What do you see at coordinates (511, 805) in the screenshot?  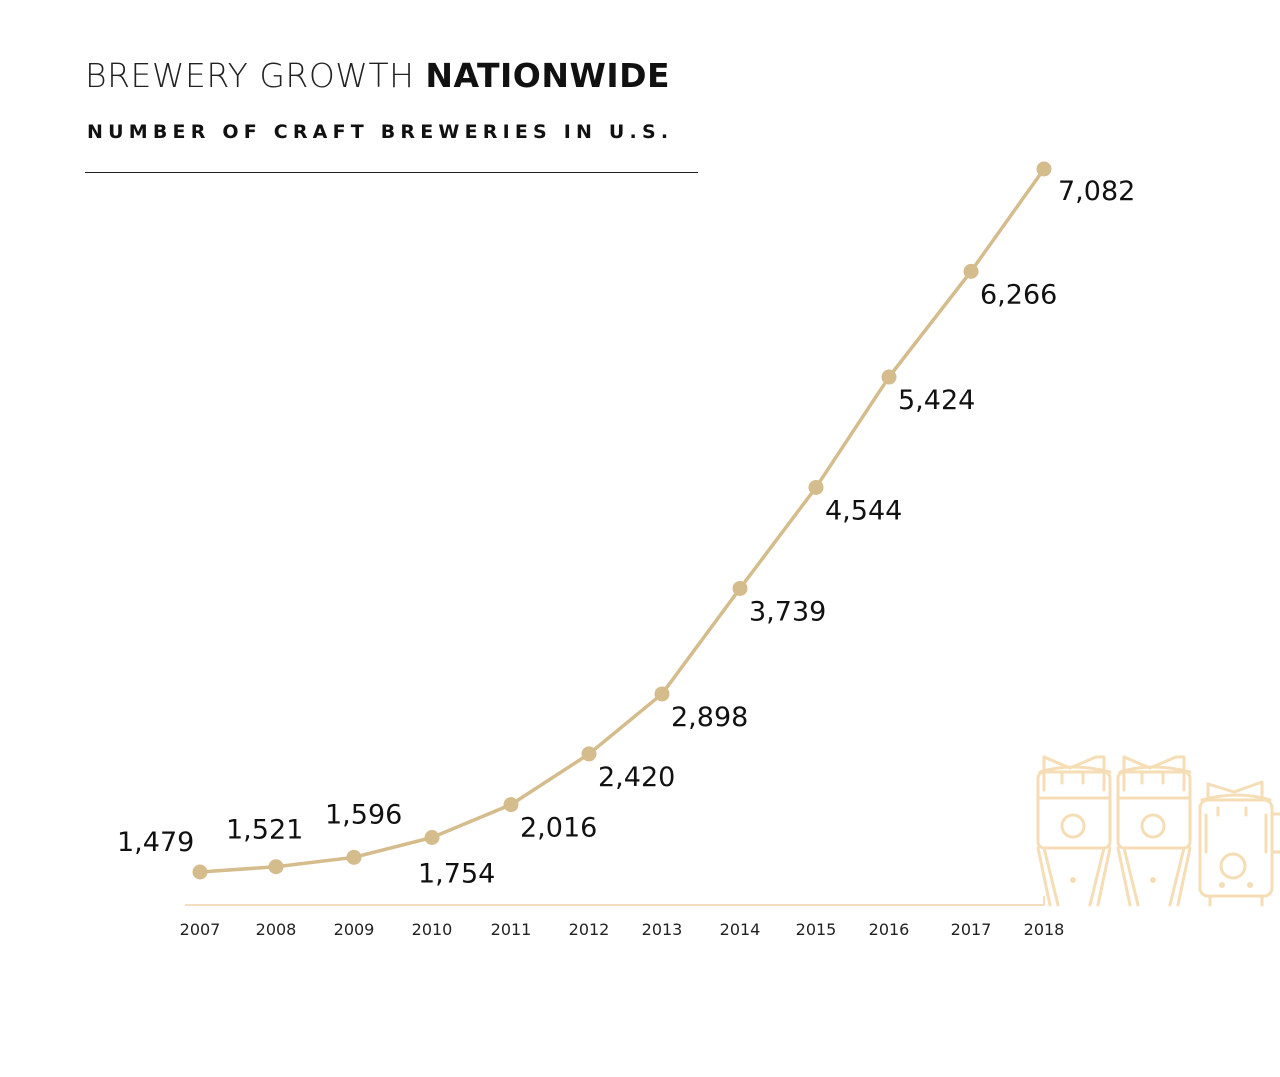 I see `data-point-2011` at bounding box center [511, 805].